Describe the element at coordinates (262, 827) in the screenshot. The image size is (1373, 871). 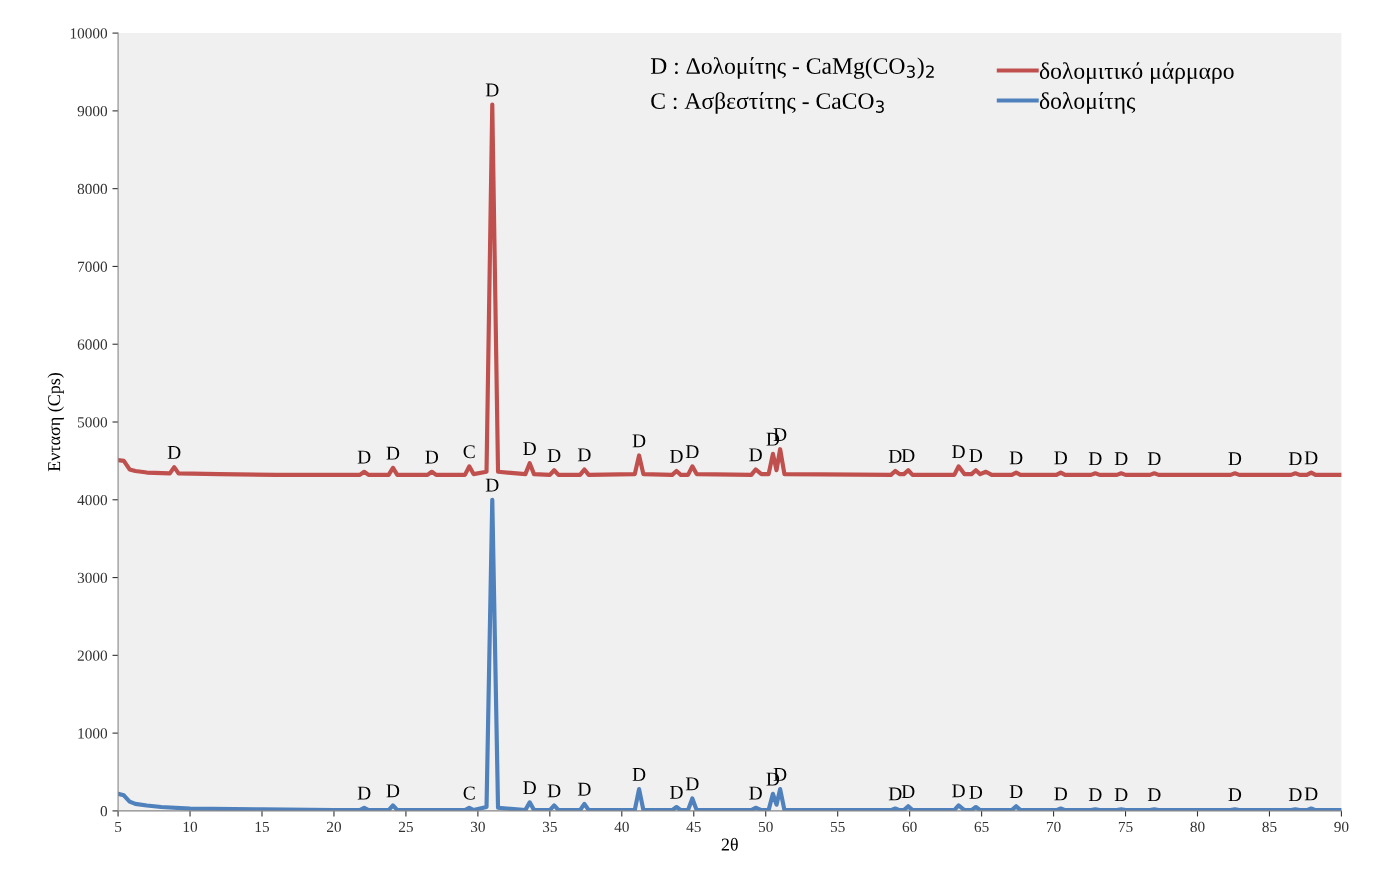
I see `x-tick-label: 15` at that location.